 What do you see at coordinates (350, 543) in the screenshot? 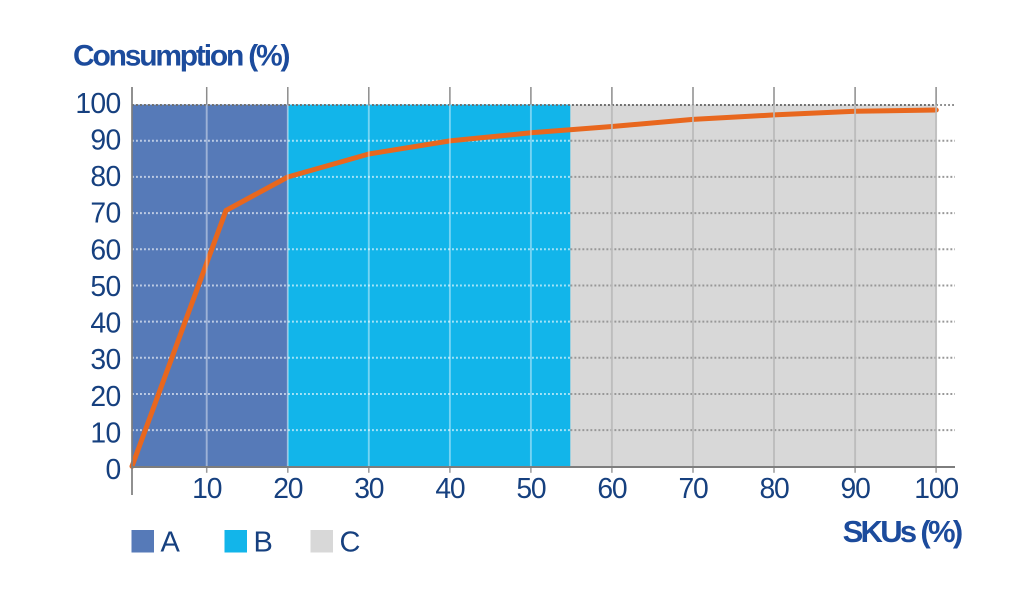
I see `svg-text: C` at bounding box center [350, 543].